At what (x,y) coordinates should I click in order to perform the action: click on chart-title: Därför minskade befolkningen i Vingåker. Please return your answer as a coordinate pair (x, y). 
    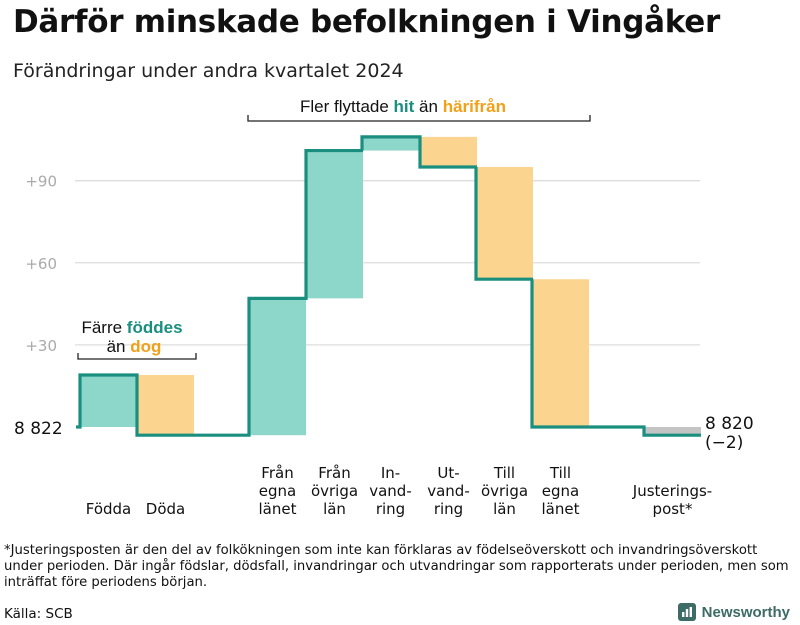
    Looking at the image, I should click on (366, 22).